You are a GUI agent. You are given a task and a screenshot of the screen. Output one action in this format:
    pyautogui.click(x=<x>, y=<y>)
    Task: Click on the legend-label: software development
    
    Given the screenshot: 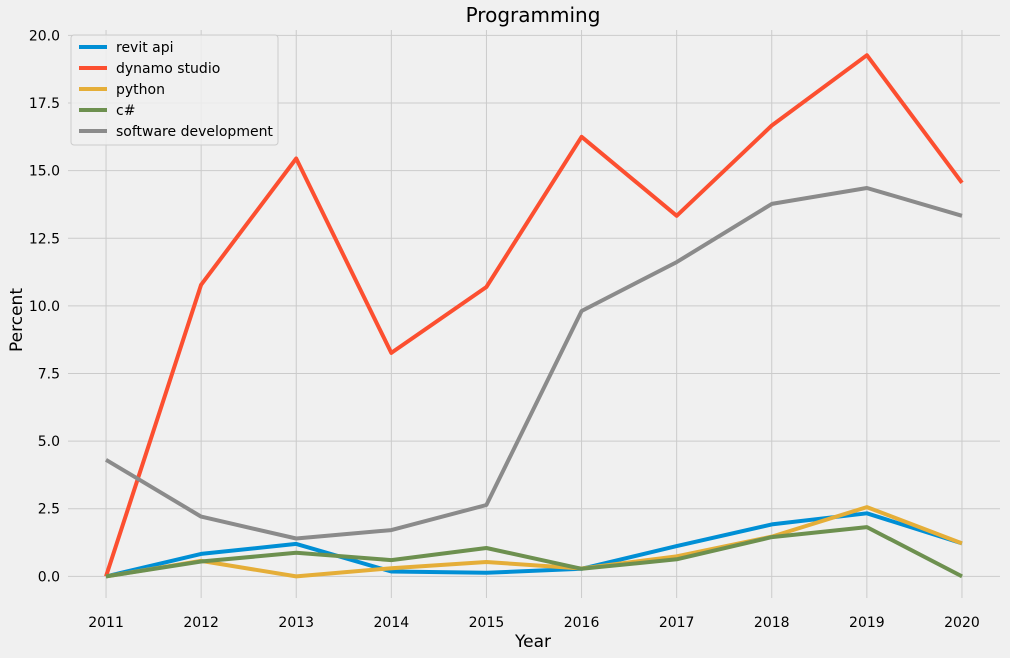 What is the action you would take?
    pyautogui.click(x=194, y=132)
    